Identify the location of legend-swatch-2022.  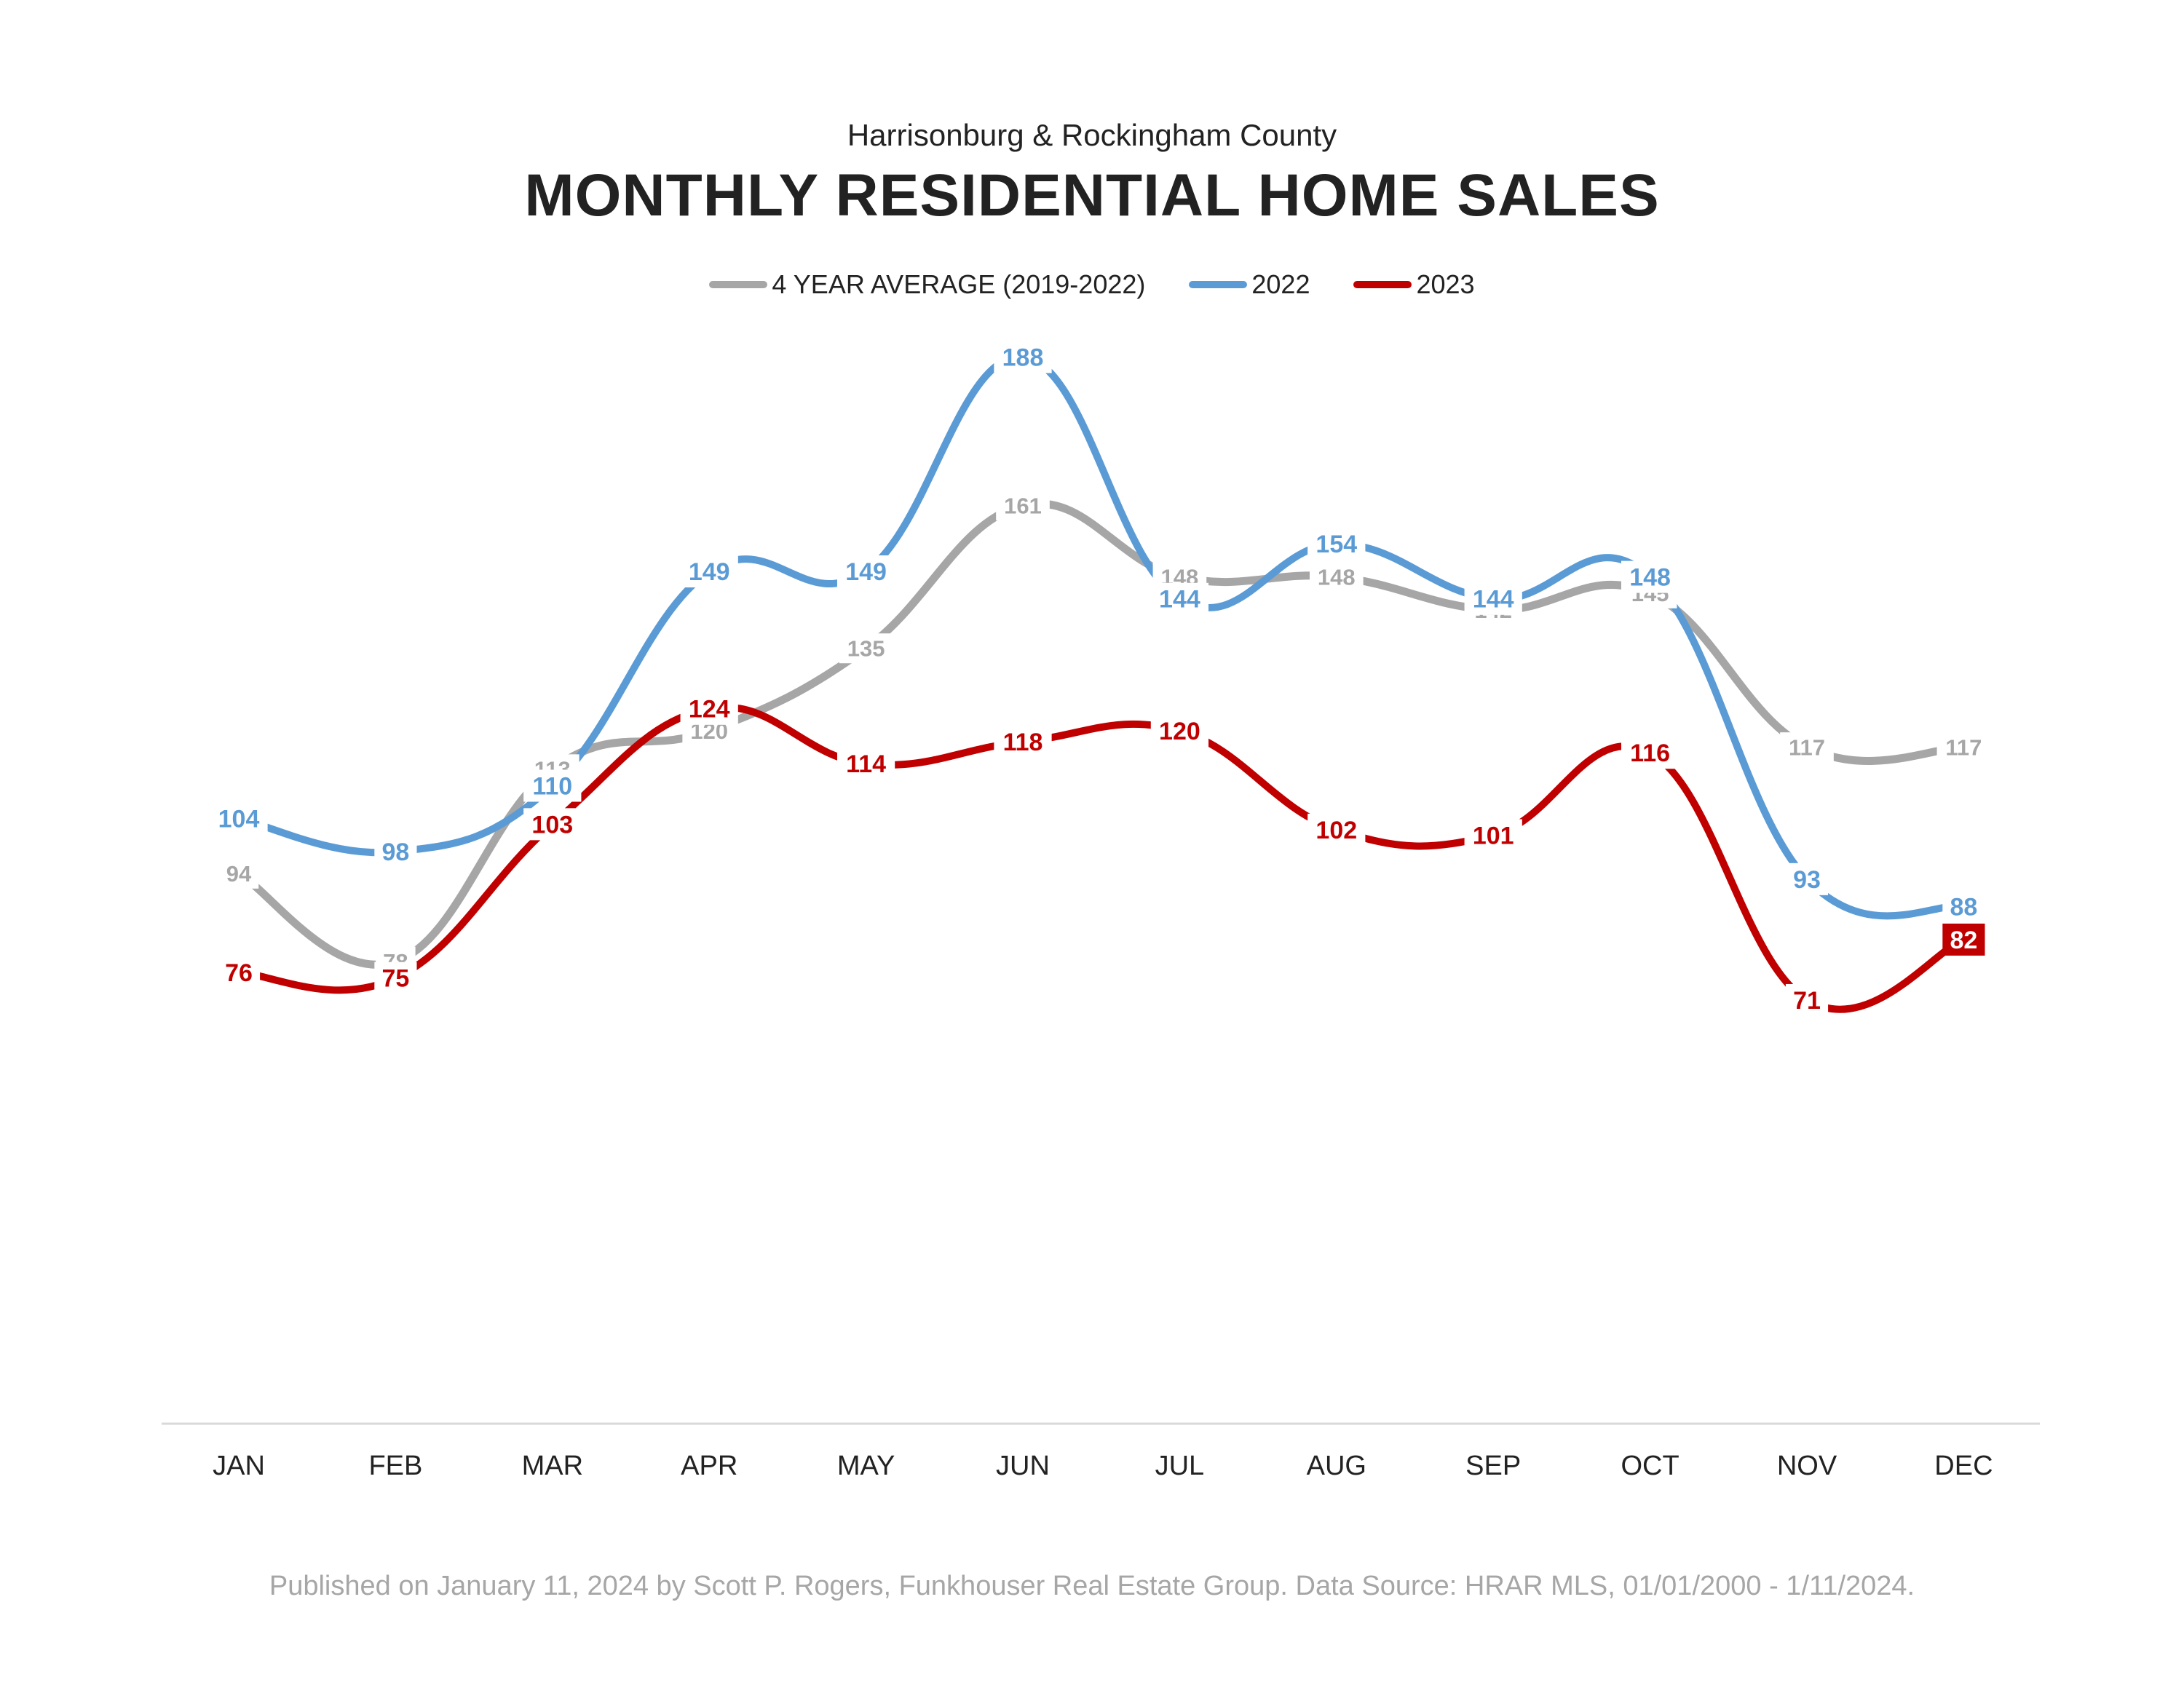
(1218, 284).